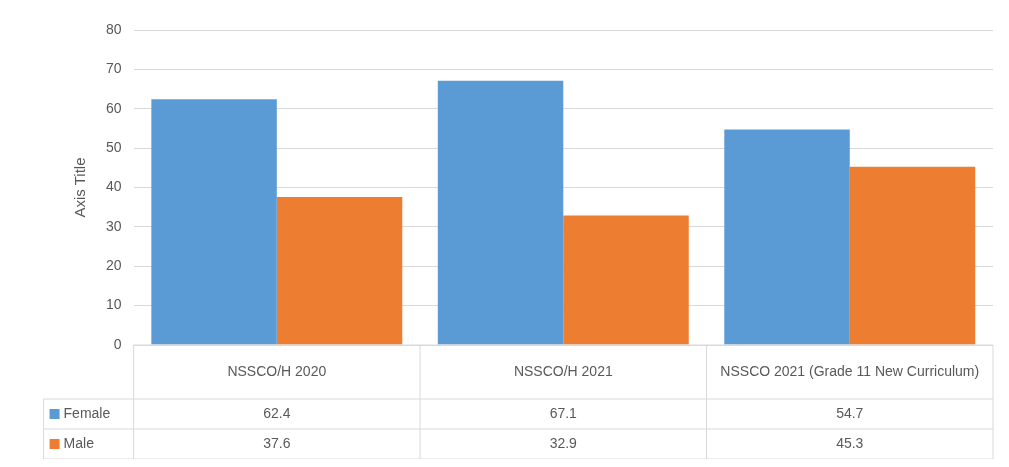  Describe the element at coordinates (117, 343) in the screenshot. I see `y-tick-label: 0` at that location.